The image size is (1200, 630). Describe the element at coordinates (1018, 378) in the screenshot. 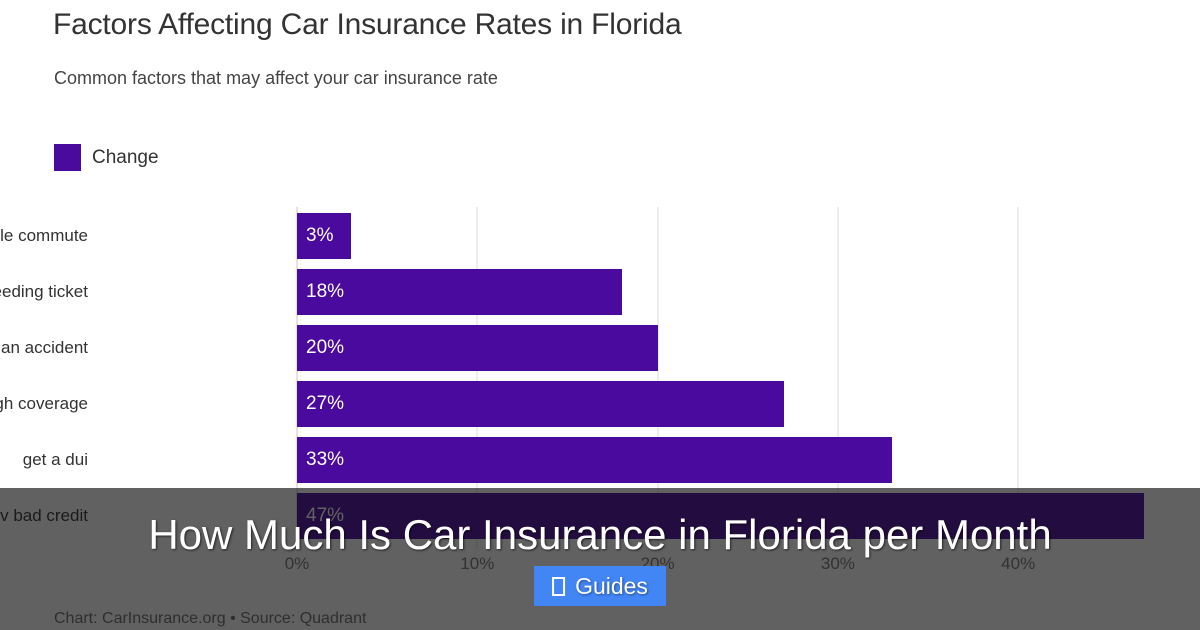

I see `gridline-40%` at that location.